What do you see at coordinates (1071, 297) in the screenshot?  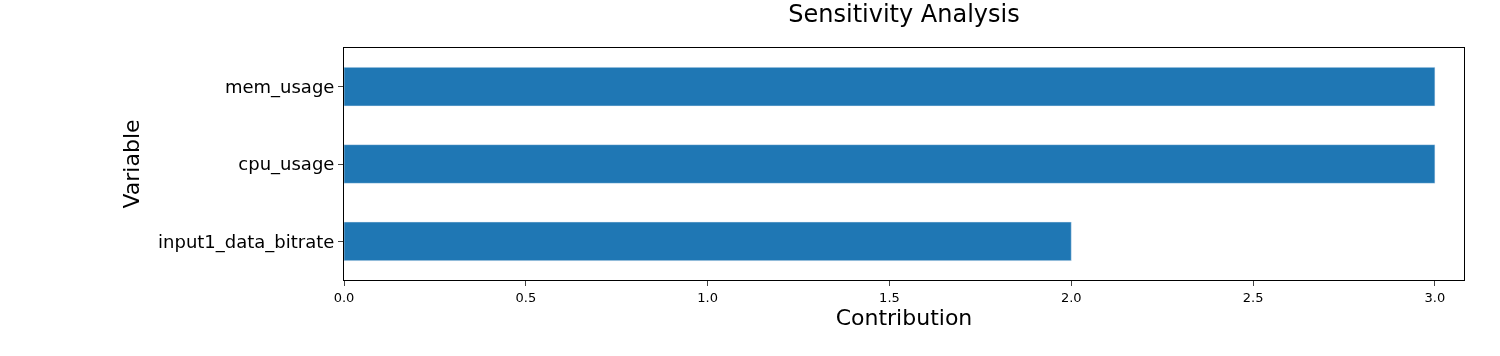 I see `x-tick-label: 2.0` at bounding box center [1071, 297].